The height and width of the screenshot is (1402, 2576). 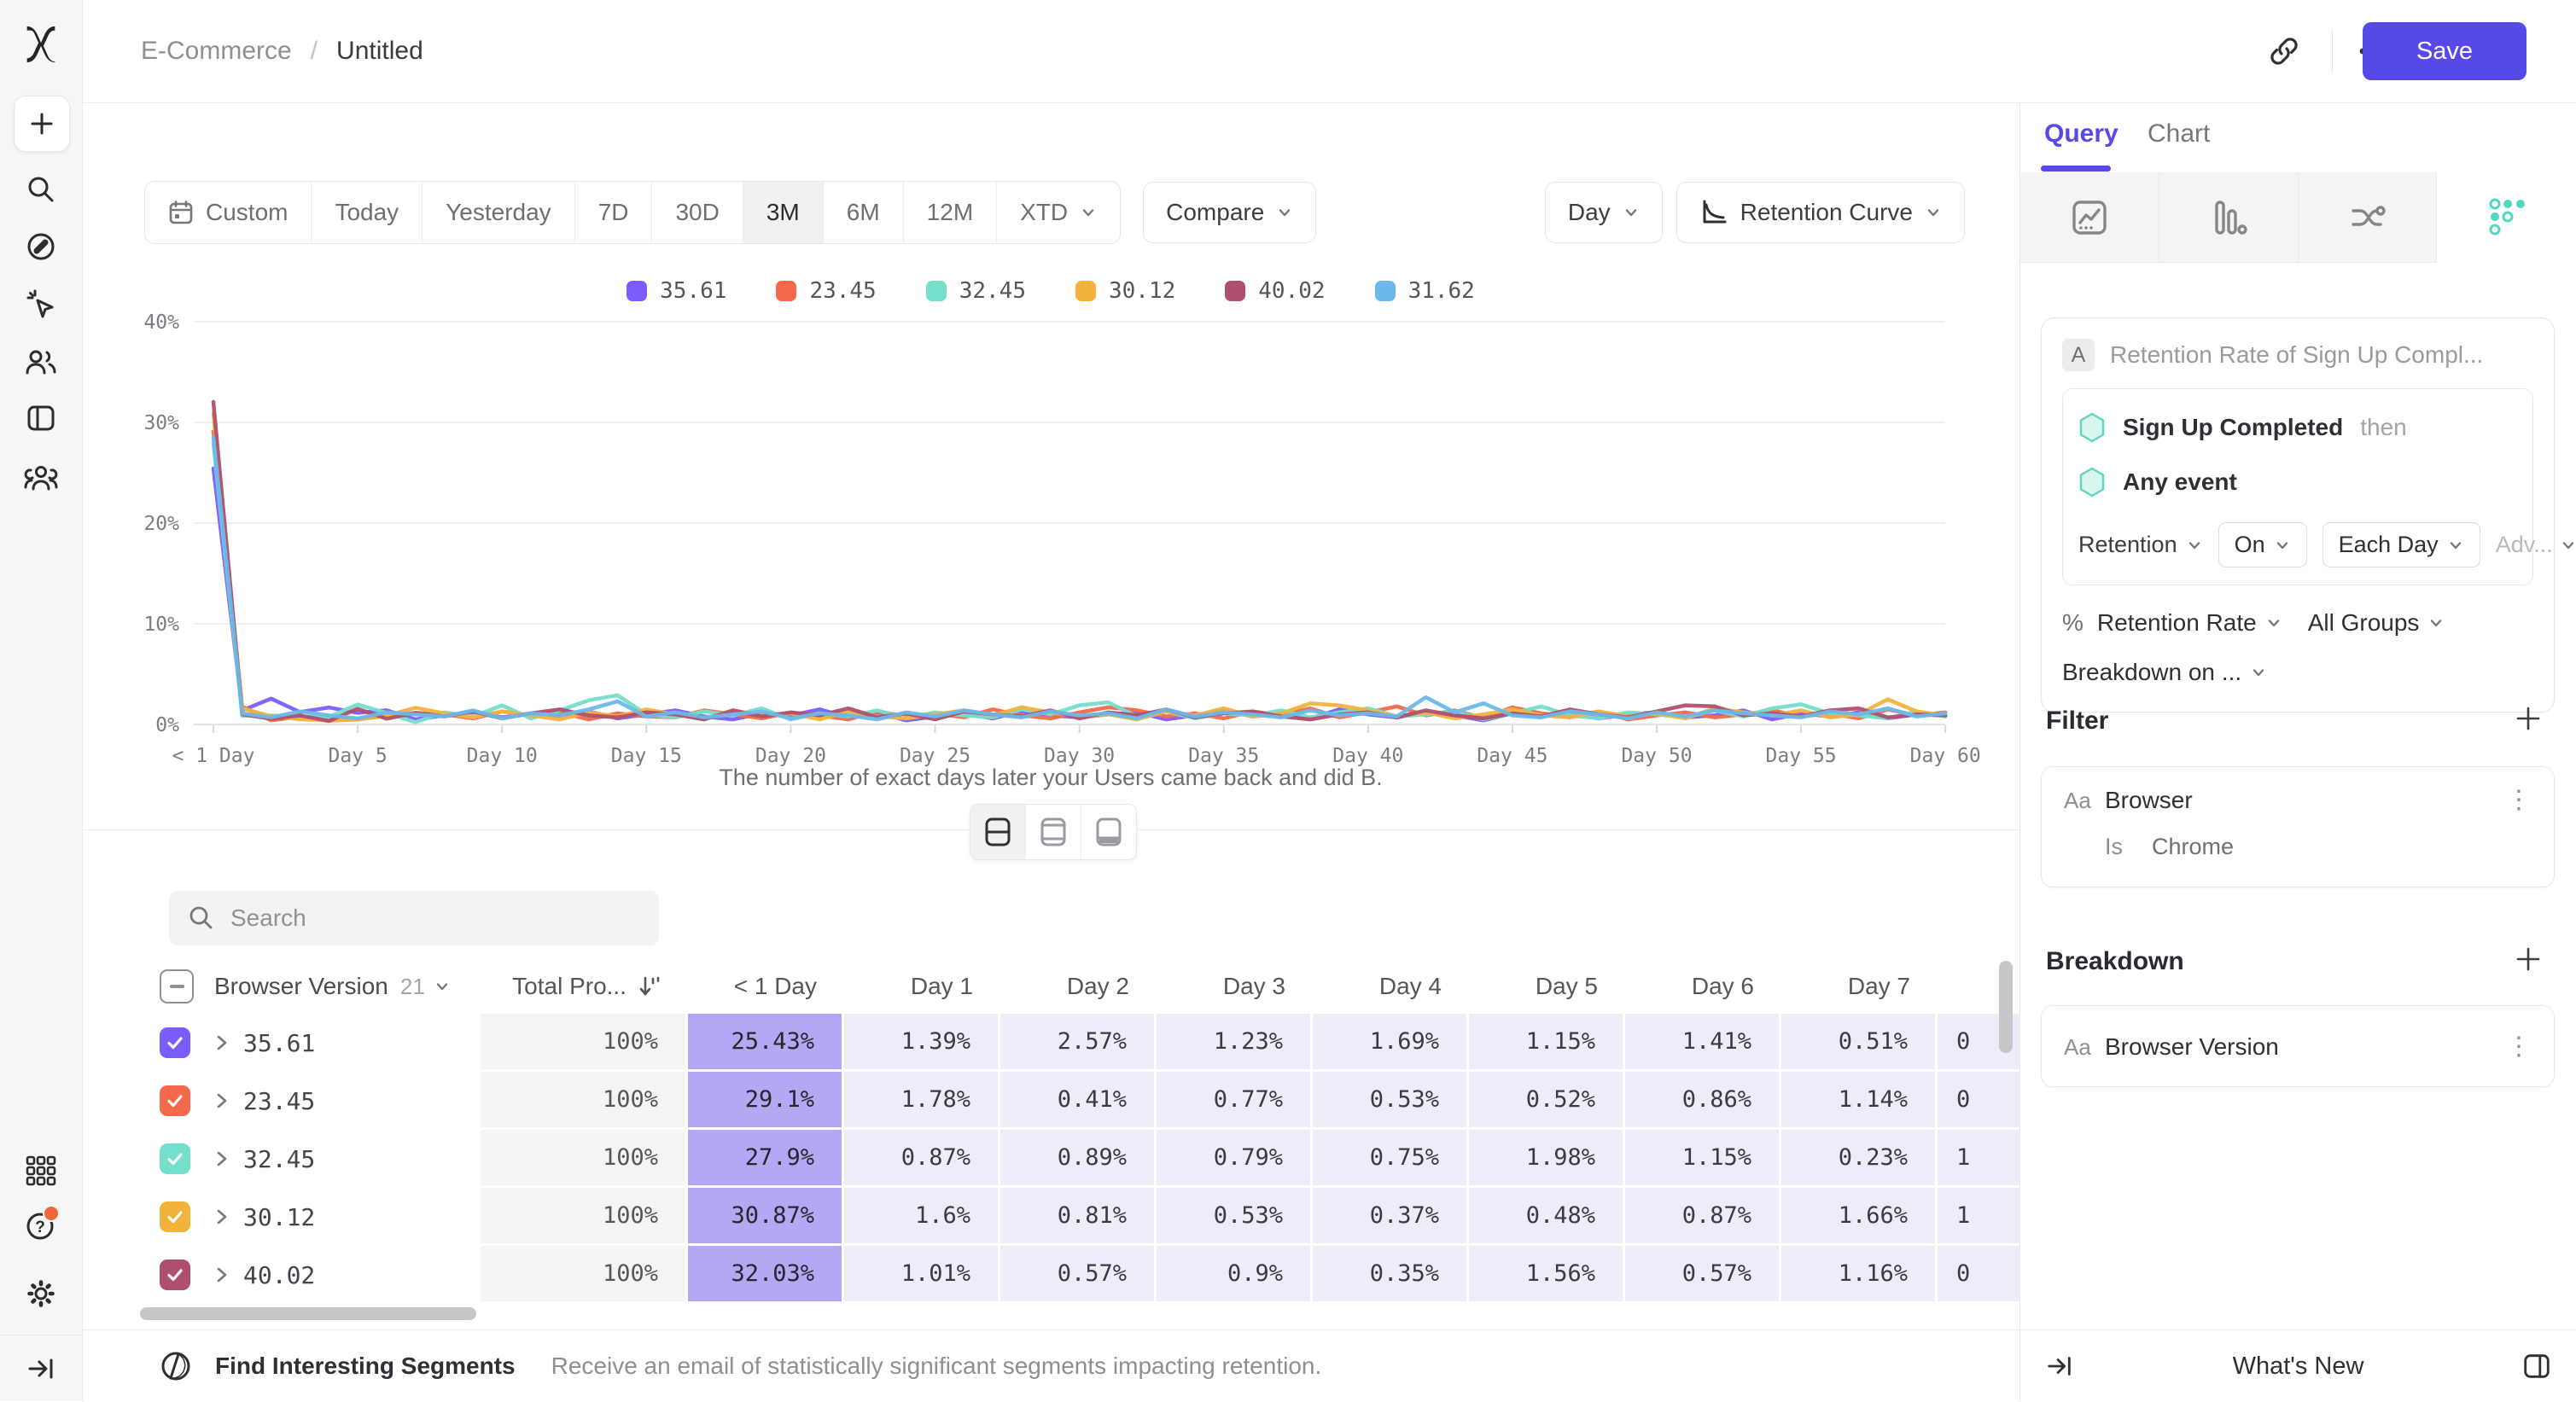 What do you see at coordinates (1097, 986) in the screenshot?
I see `day-column-header: Day 2` at bounding box center [1097, 986].